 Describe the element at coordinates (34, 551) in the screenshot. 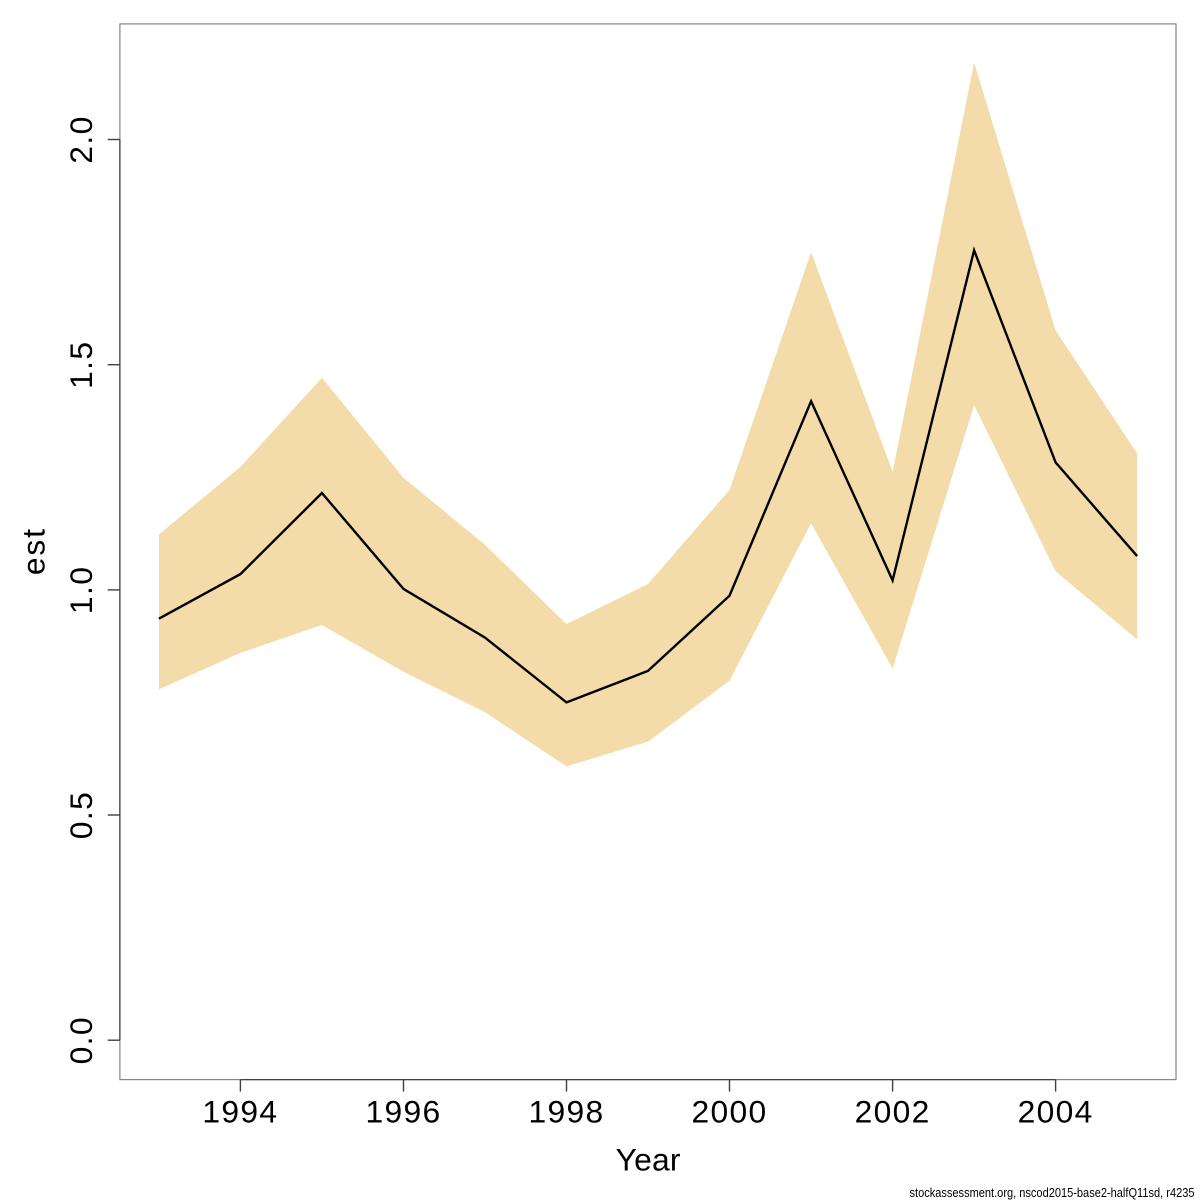

I see `svg-text: est` at that location.